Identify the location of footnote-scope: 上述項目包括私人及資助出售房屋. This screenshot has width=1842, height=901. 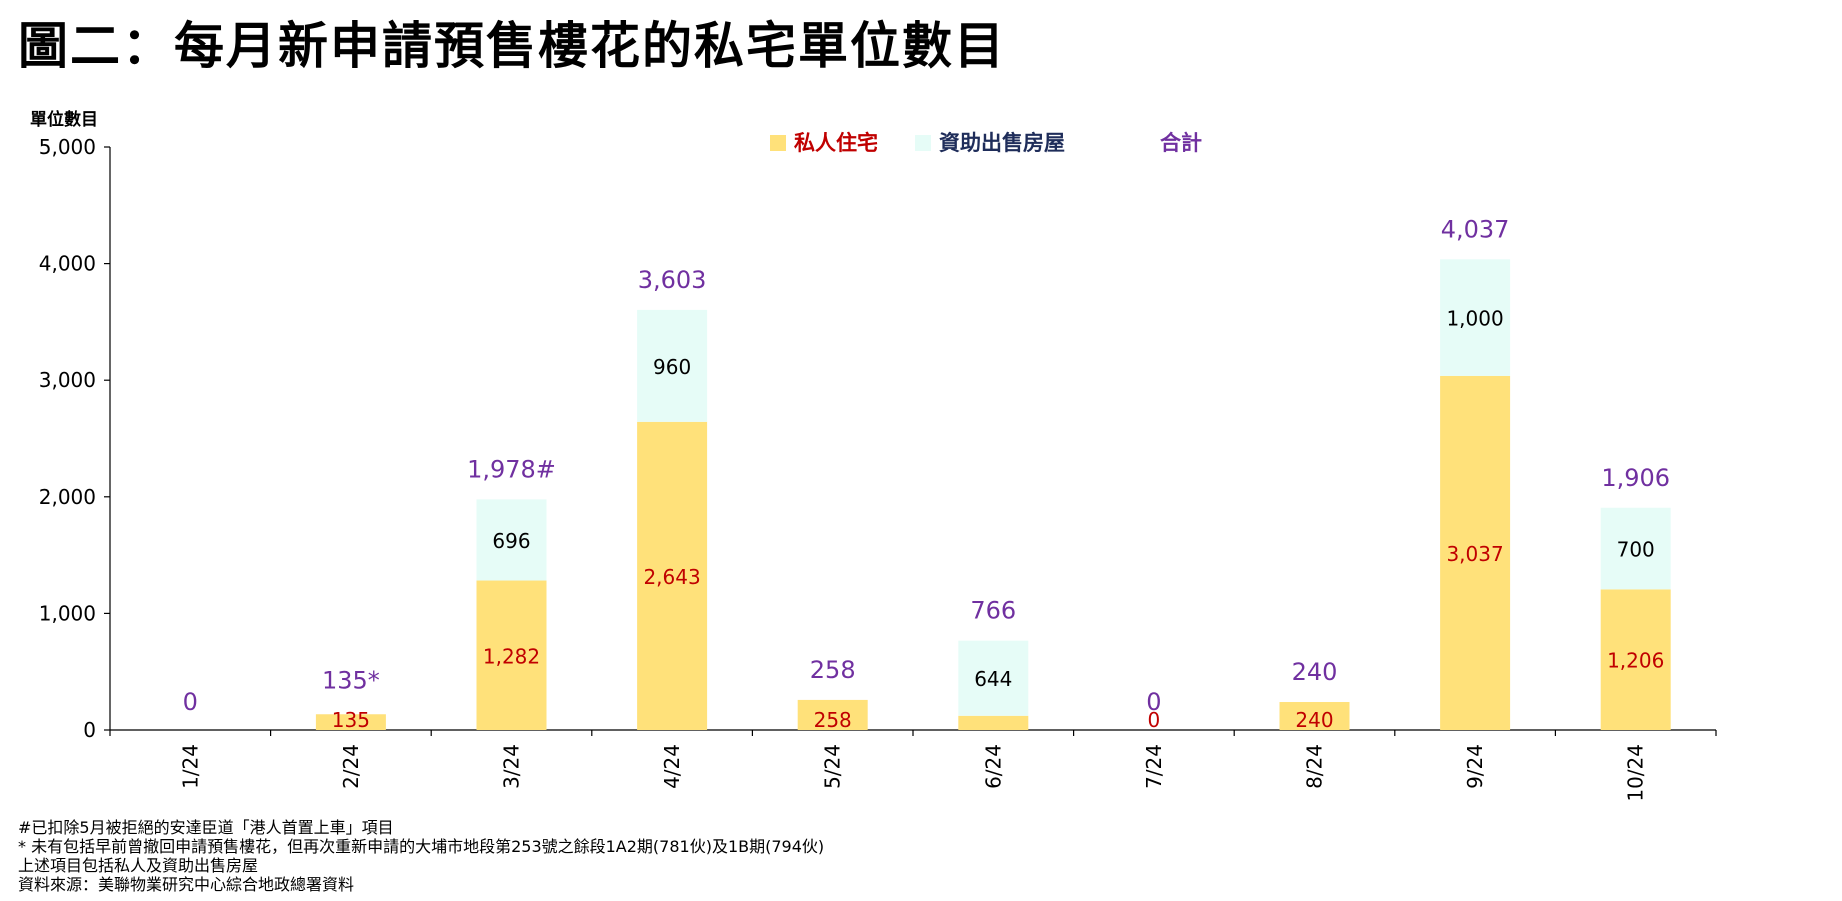
(138, 865).